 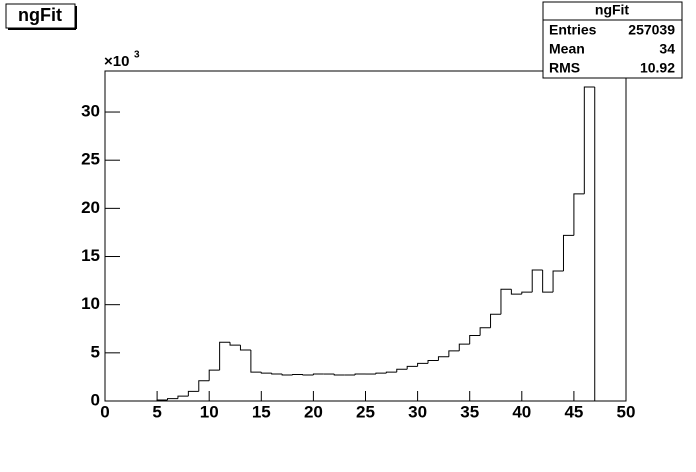 I want to click on y-multiplier: ×10, so click(x=116, y=61).